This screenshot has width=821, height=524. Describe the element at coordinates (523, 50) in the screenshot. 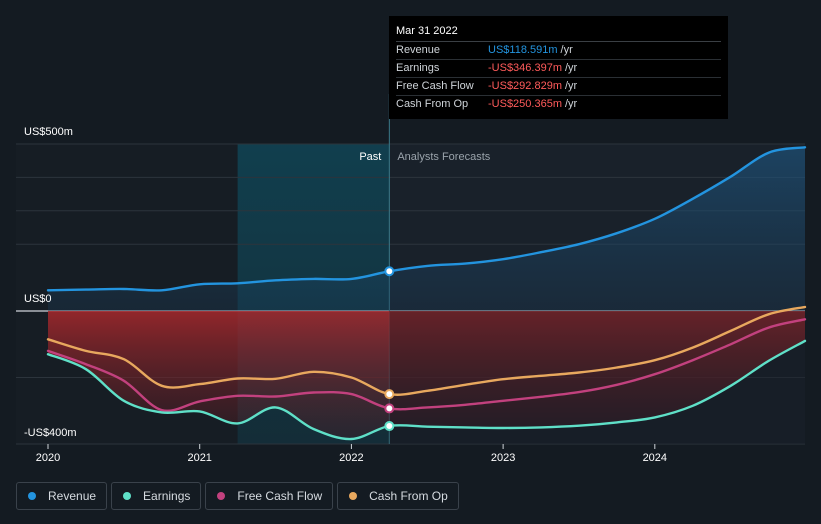

I see `tooltip-value: US$118.591m` at that location.